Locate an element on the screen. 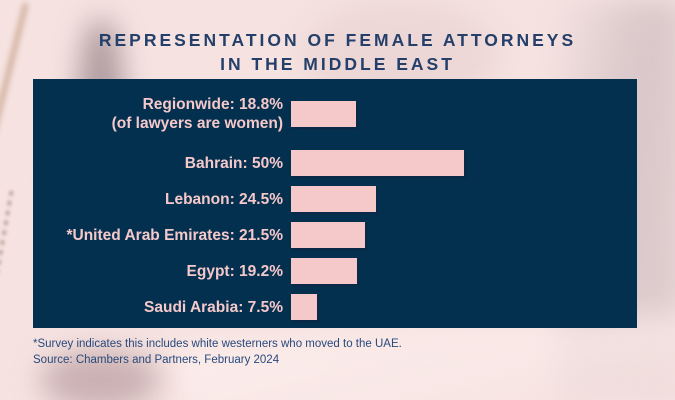 The height and width of the screenshot is (400, 675). bar-row: *United Arab Emirates: 21.5% is located at coordinates (335, 235).